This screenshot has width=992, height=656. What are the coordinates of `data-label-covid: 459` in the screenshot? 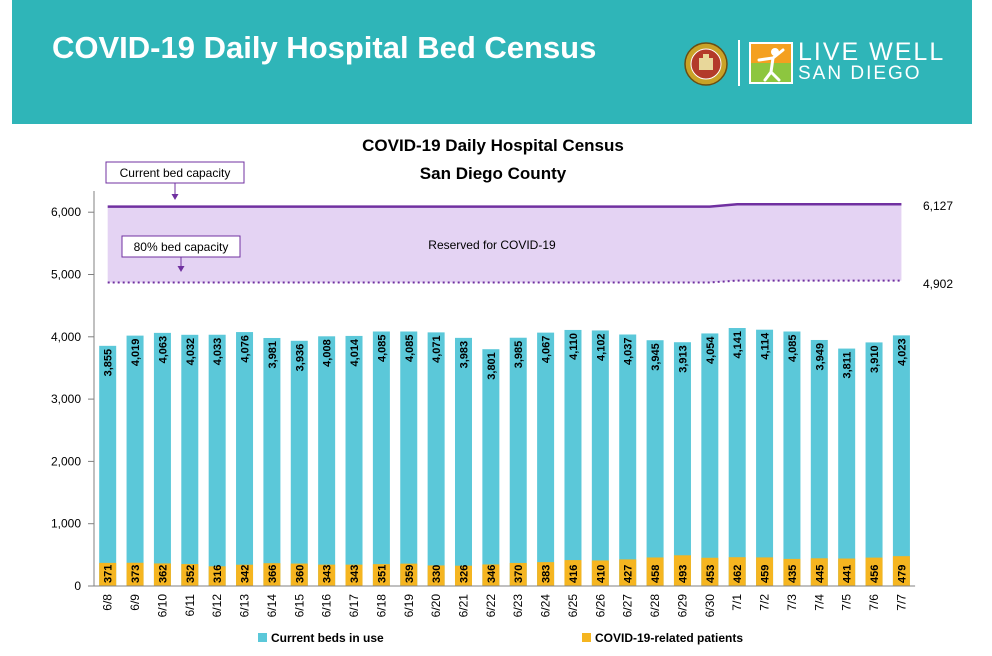 It's located at (766, 574).